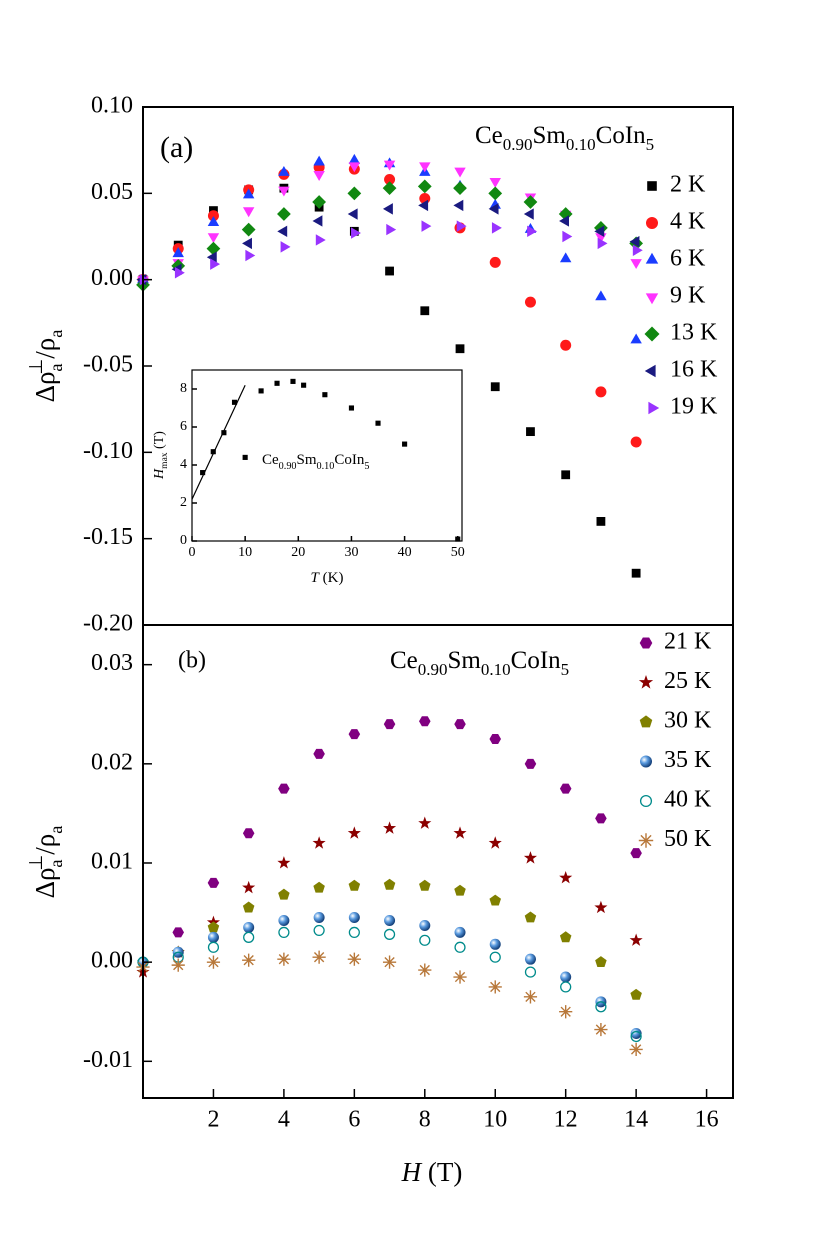 This screenshot has width=830, height=1249. I want to click on y-axis-label-part: Δρ, so click(45, 387).